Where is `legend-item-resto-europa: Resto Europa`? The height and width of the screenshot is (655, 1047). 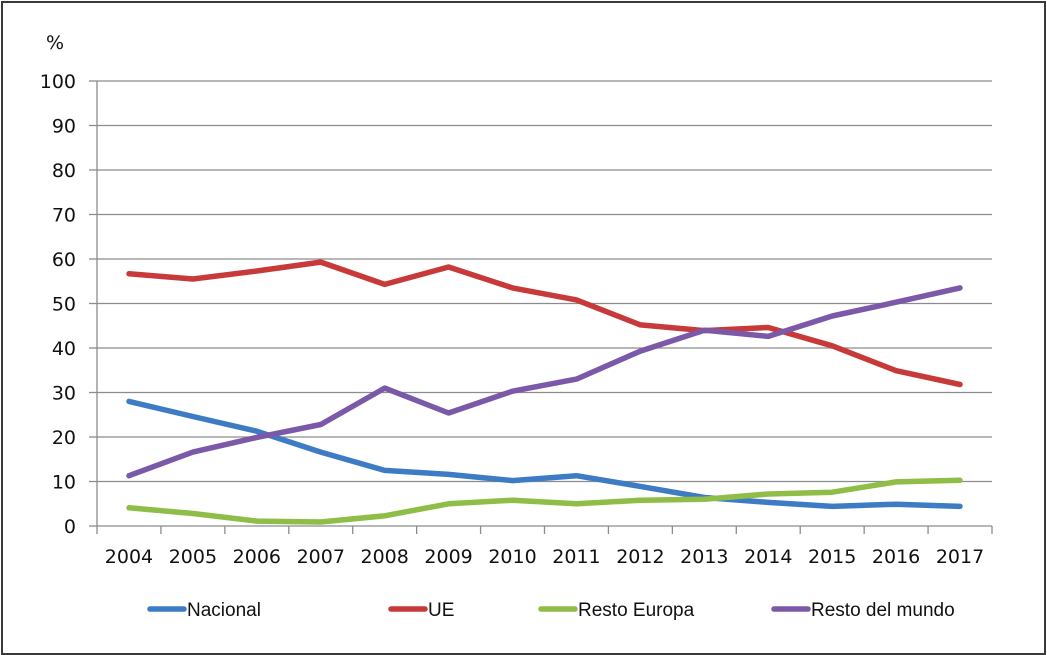 legend-item-resto-europa: Resto Europa is located at coordinates (616, 610).